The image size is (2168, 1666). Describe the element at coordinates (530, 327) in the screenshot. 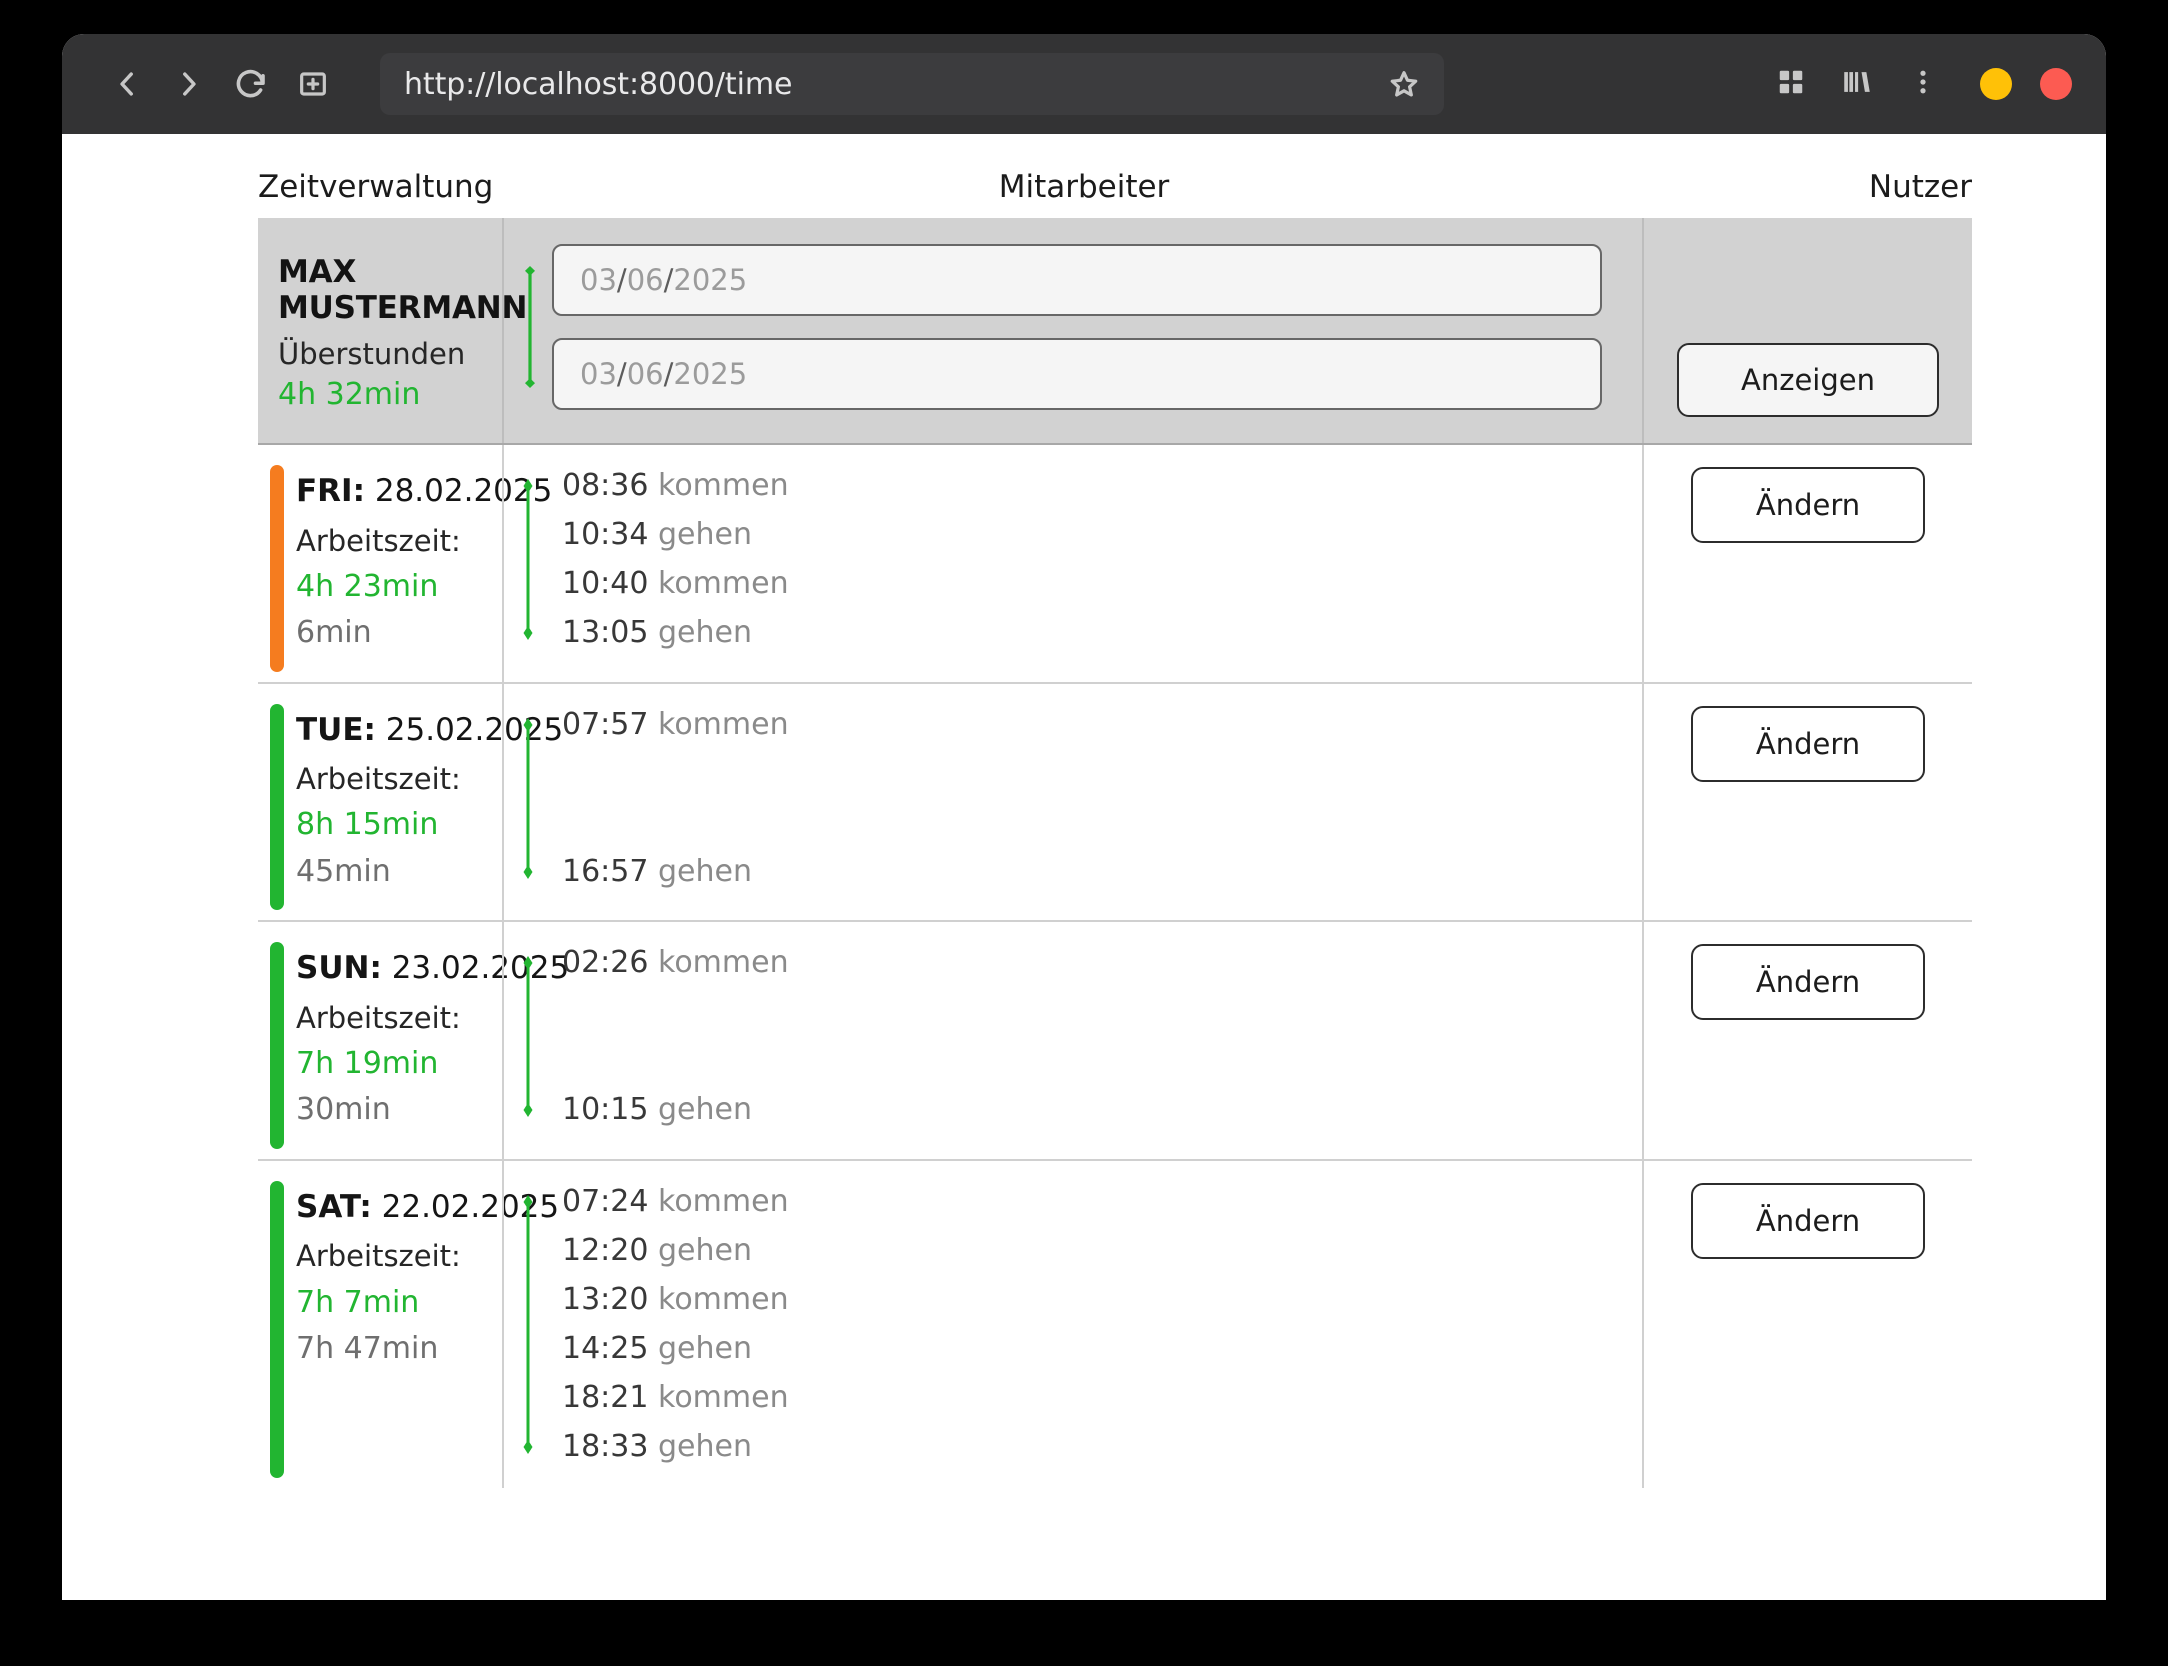

I see `range-axis-icon` at that location.